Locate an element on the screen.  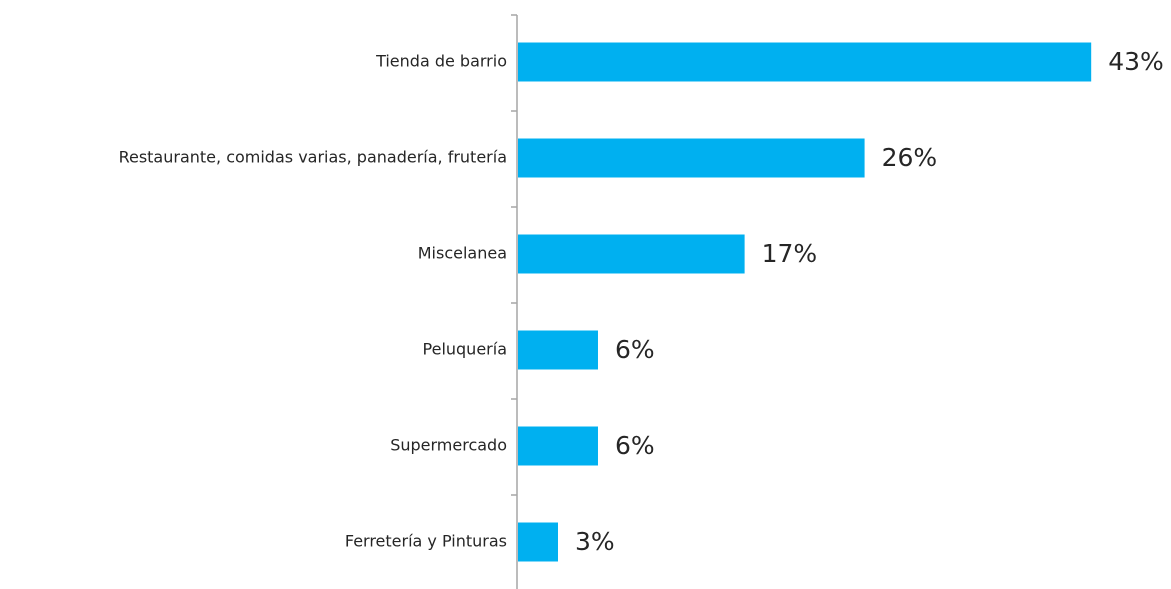
category-label: Miscelanea is located at coordinates (462, 253).